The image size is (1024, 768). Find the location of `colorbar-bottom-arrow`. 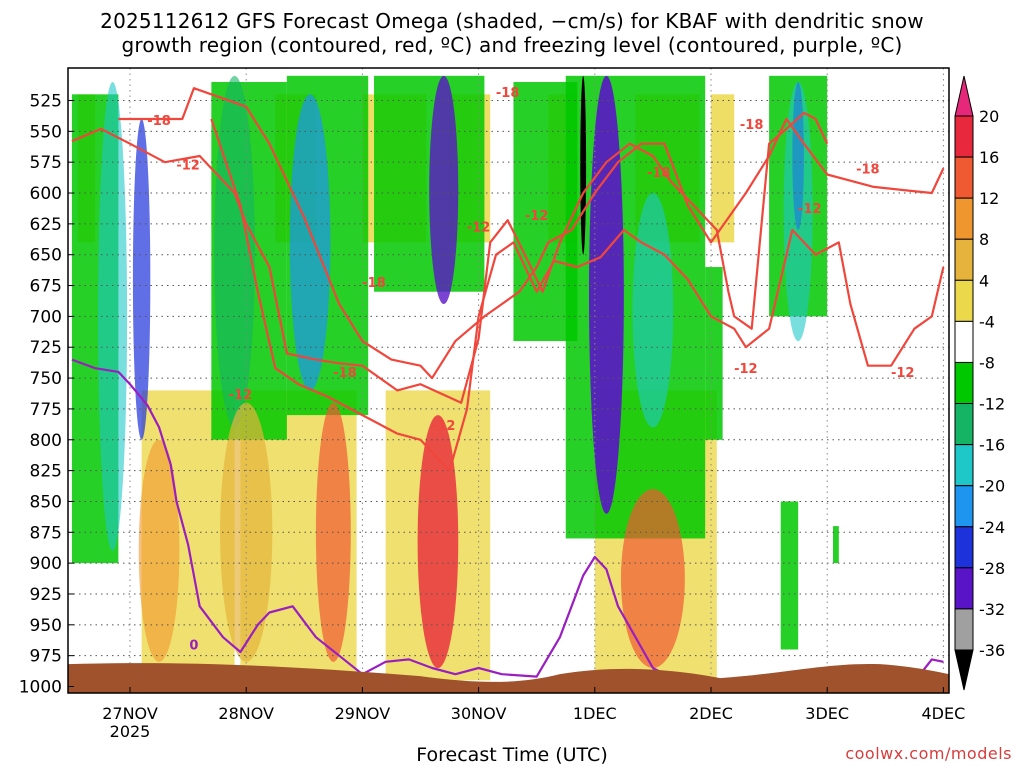

colorbar-bottom-arrow is located at coordinates (964, 670).